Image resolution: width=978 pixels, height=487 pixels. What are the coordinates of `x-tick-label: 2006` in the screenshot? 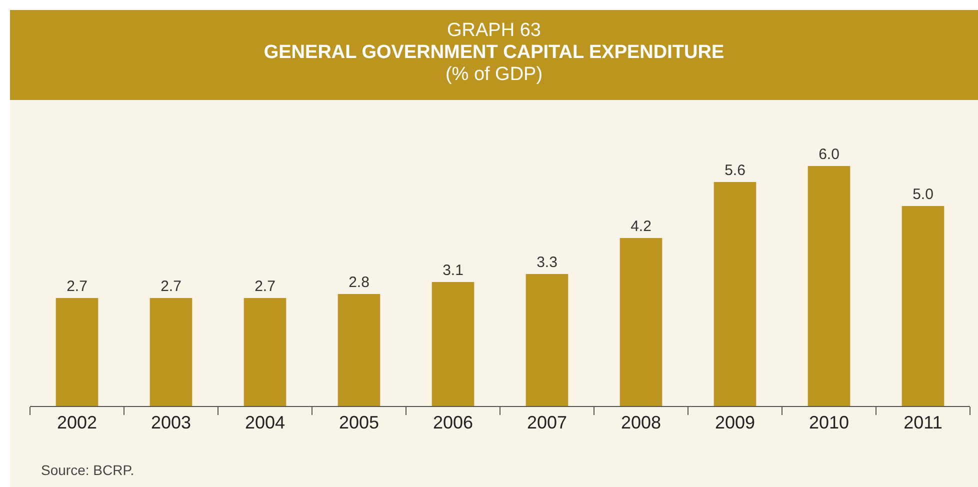 It's located at (453, 422).